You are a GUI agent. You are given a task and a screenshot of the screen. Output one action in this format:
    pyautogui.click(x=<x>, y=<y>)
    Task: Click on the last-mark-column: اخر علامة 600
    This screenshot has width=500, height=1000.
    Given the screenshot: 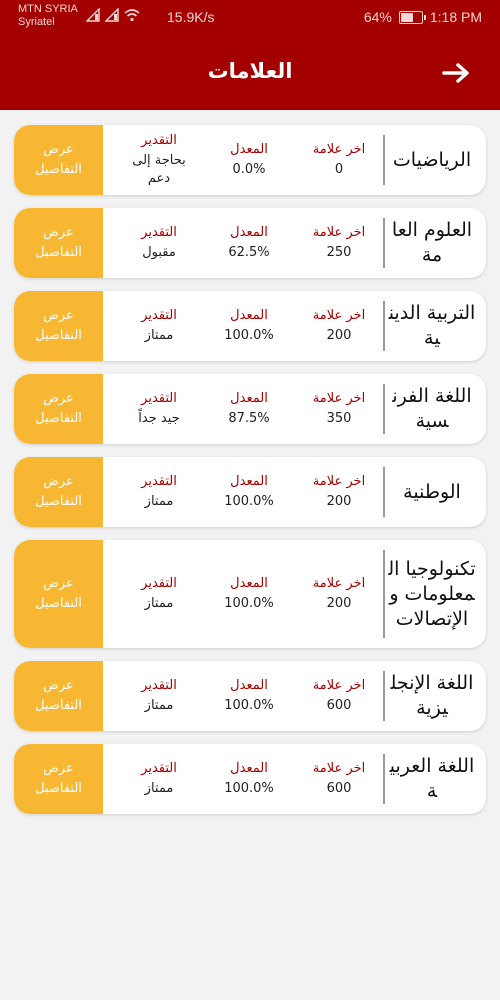 What is the action you would take?
    pyautogui.click(x=339, y=779)
    